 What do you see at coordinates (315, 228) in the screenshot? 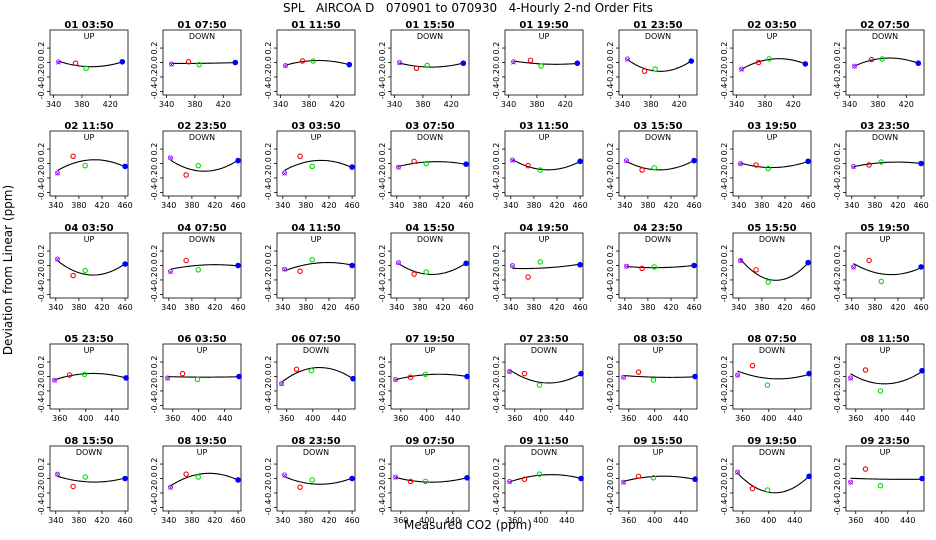
I see `panel-title: 04 11:50` at bounding box center [315, 228].